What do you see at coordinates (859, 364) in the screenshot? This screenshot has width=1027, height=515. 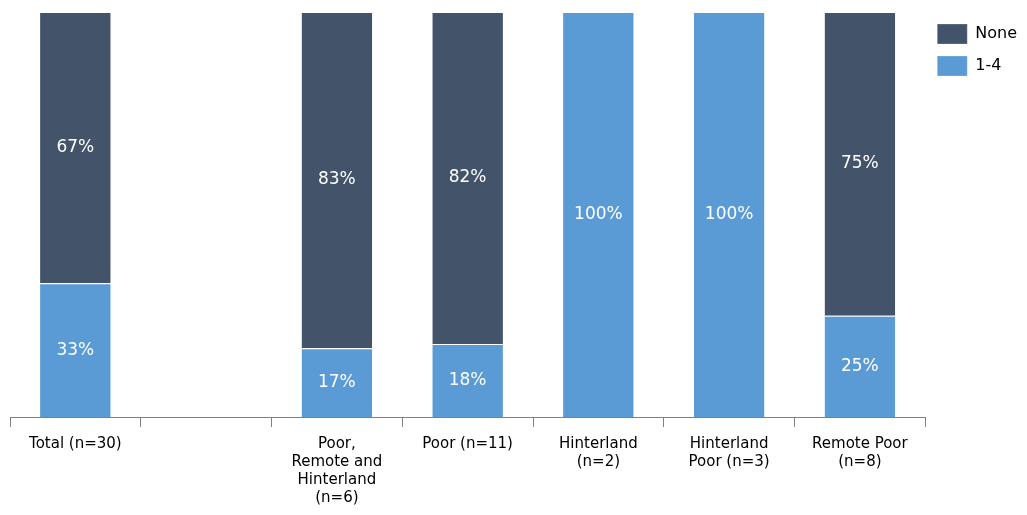 I see `data-label: 25%` at bounding box center [859, 364].